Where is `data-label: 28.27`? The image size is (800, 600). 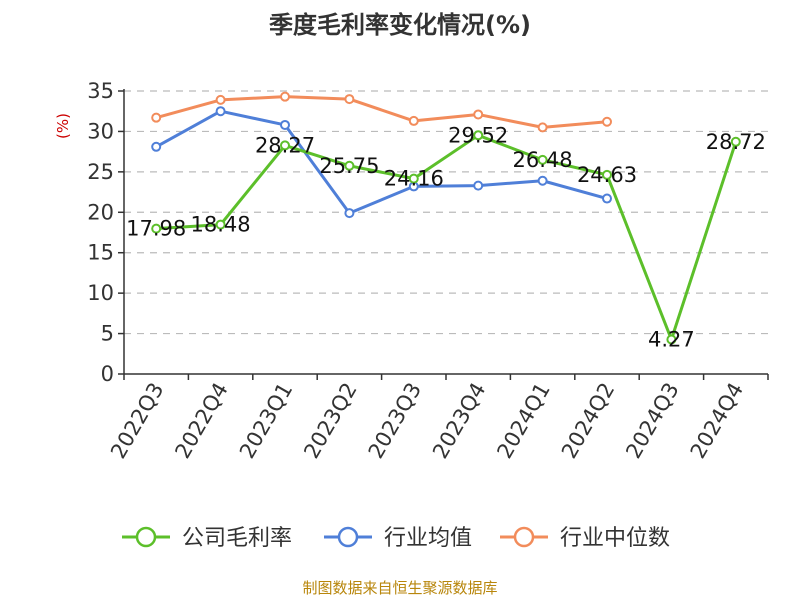
data-label: 28.27 is located at coordinates (285, 145).